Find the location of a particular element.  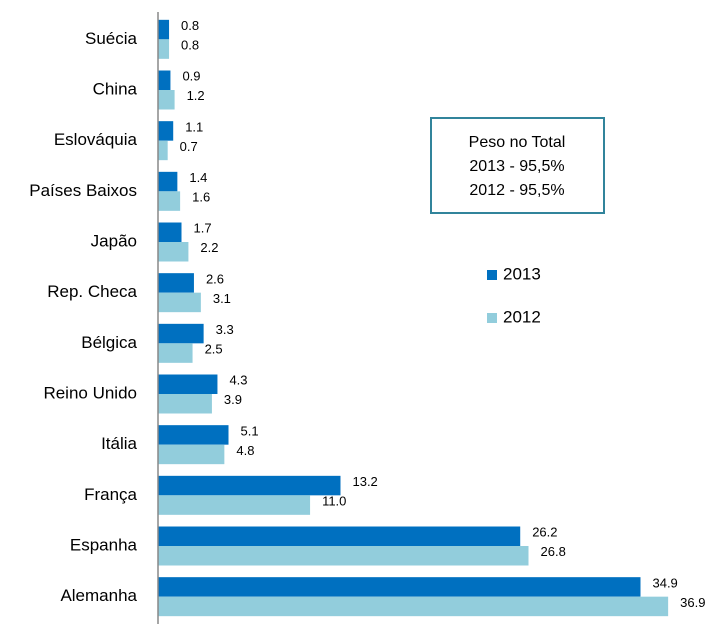

value-label: 1.2 is located at coordinates (196, 95).